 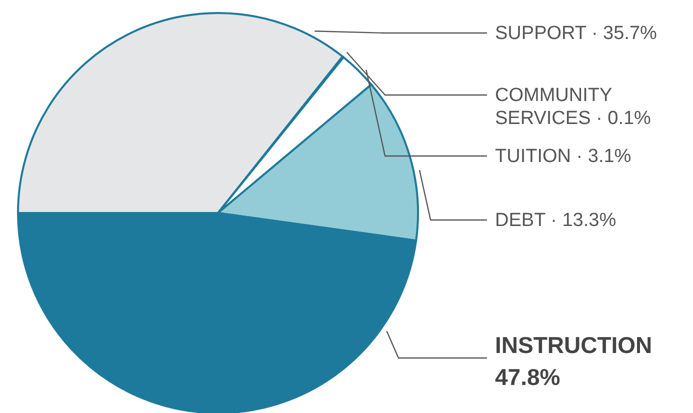 What do you see at coordinates (573, 107) in the screenshot?
I see `slice-label: COMMUNITY SERVICES · 0.1%` at bounding box center [573, 107].